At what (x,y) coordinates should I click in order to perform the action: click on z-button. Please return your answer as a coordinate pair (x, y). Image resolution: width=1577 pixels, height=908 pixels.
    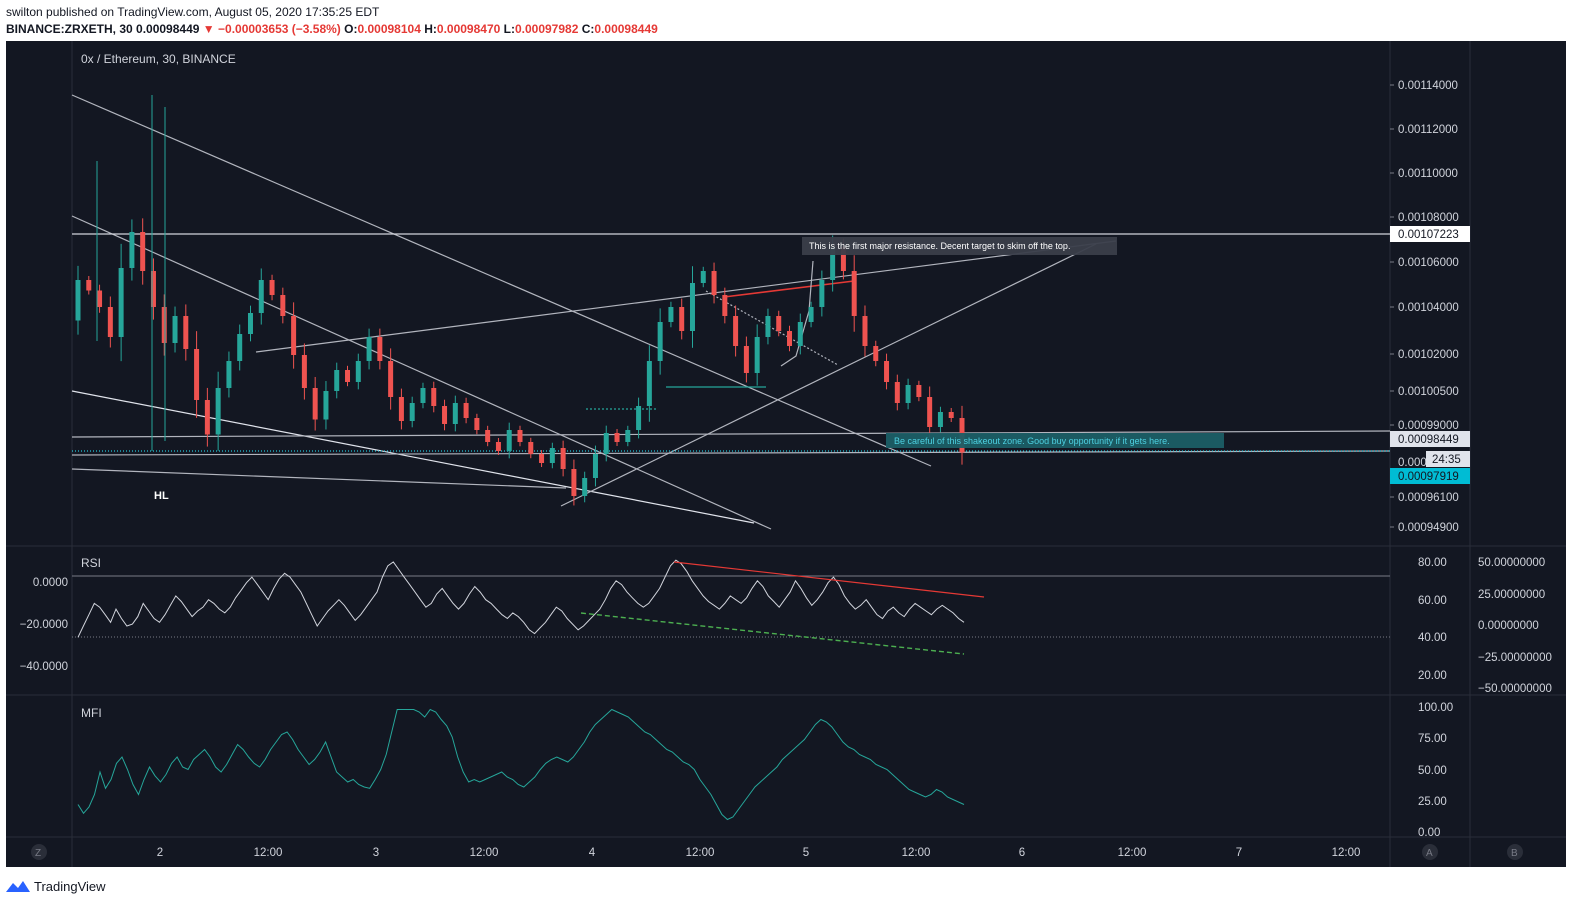
    Looking at the image, I should click on (39, 852).